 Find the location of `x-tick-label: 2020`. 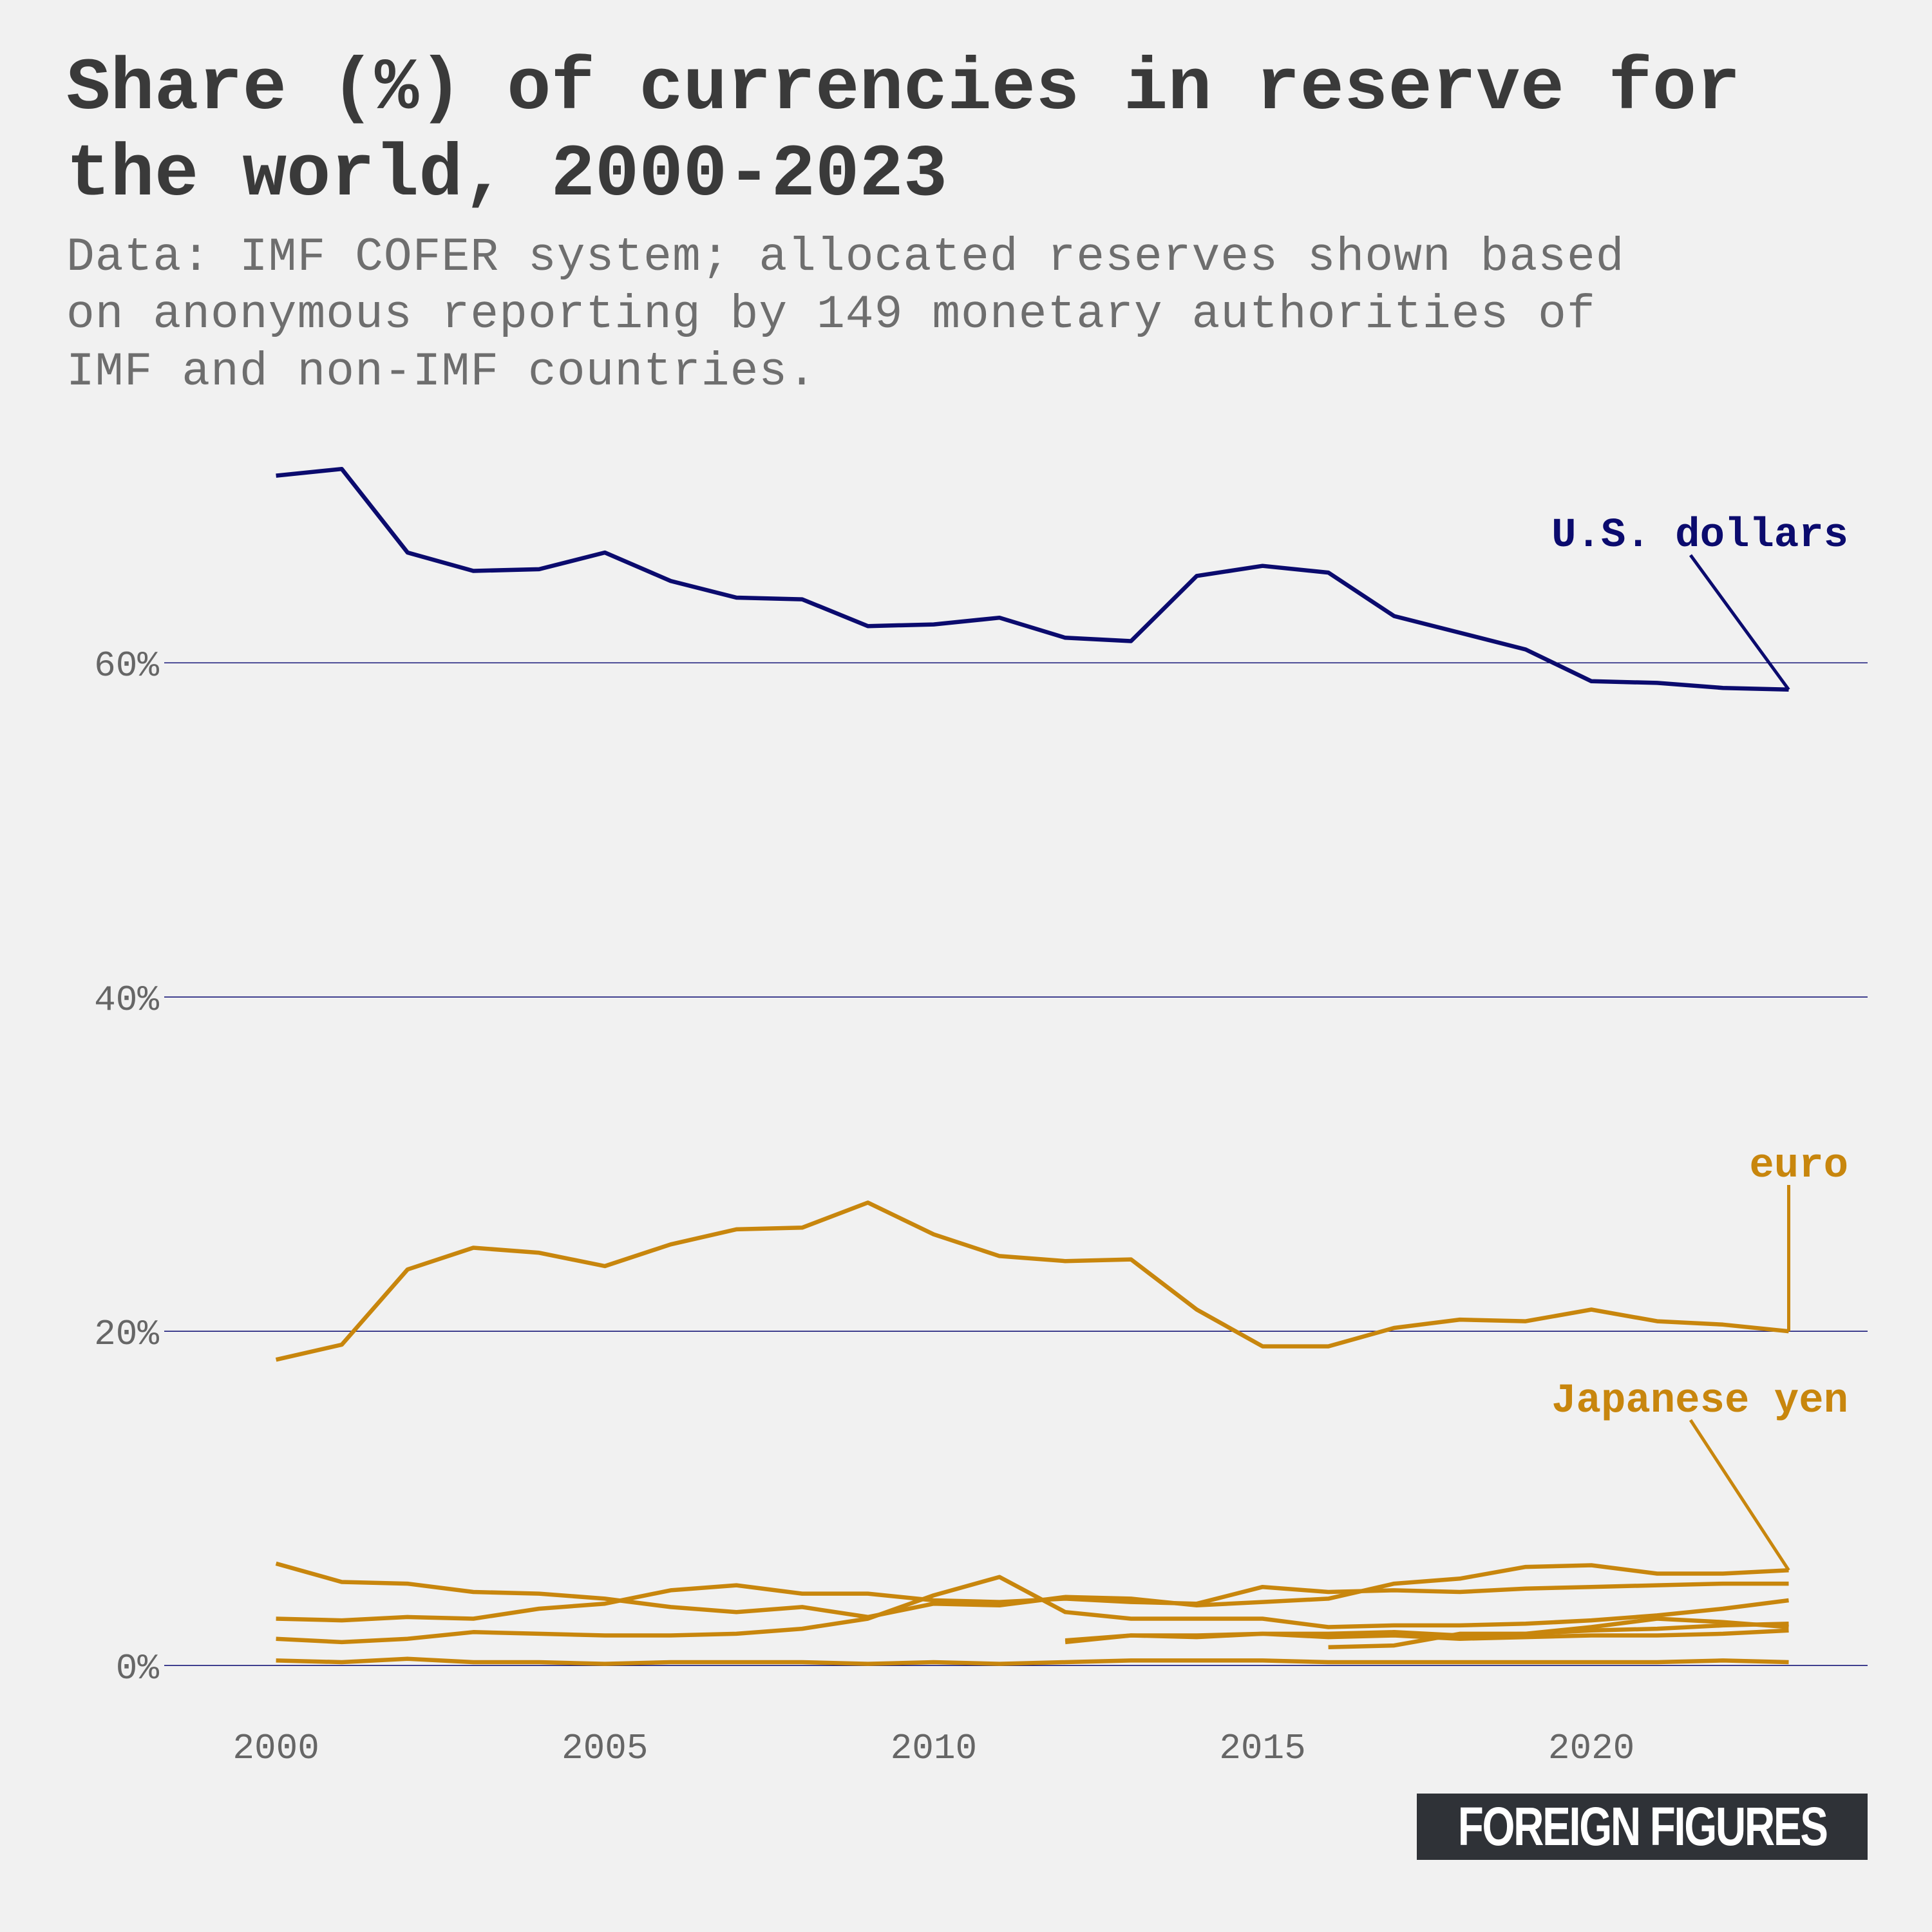

x-tick-label: 2020 is located at coordinates (1591, 1748).